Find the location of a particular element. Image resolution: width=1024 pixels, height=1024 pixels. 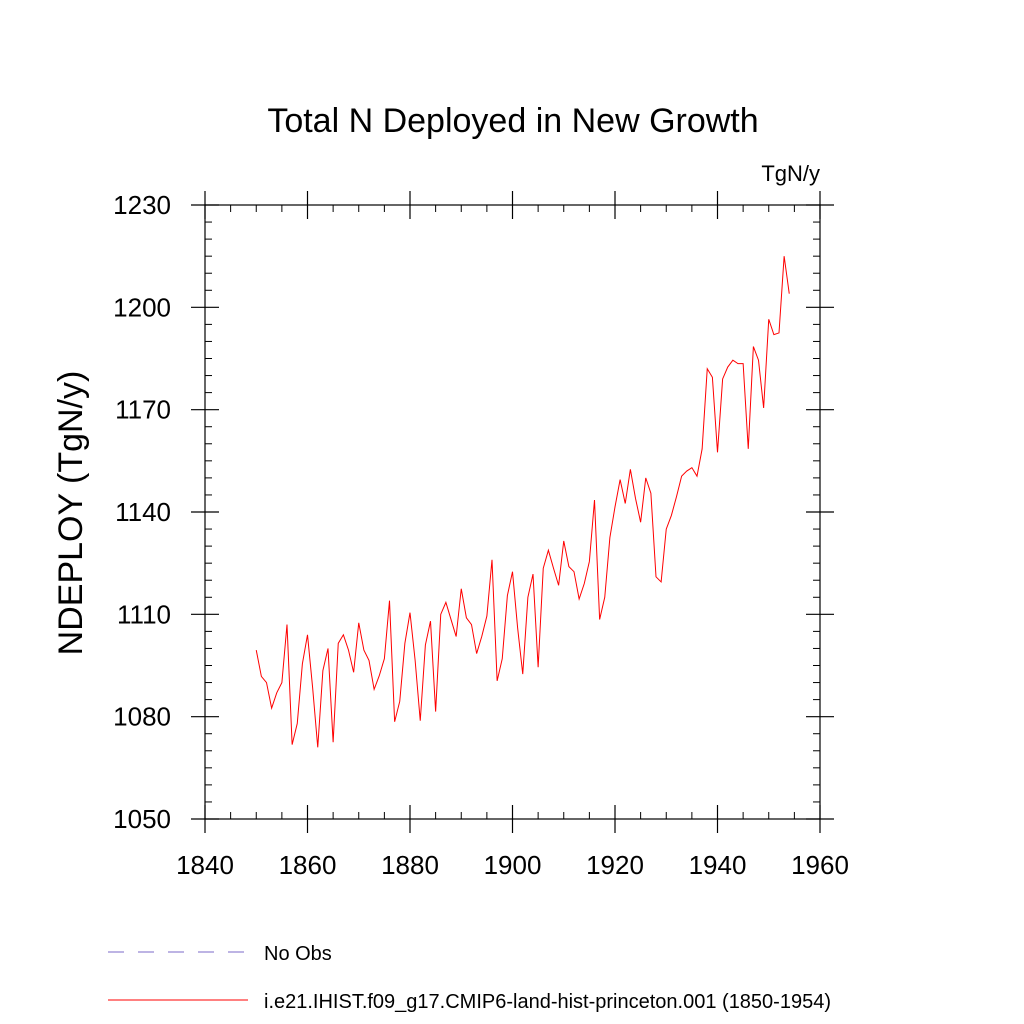

x-tick-label: 1940 is located at coordinates (718, 865).